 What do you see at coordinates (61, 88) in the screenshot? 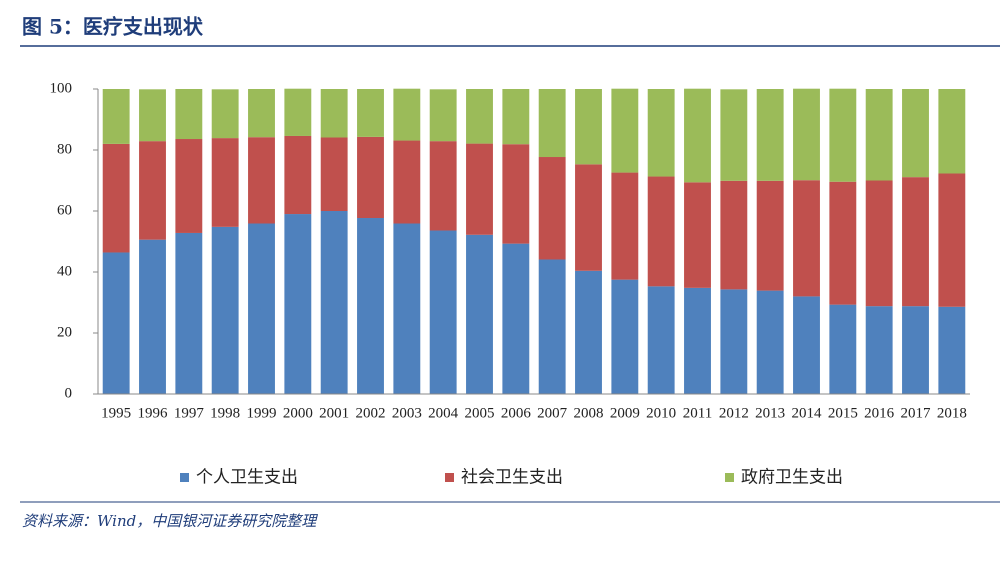
I see `y-tick-label: 100` at bounding box center [61, 88].